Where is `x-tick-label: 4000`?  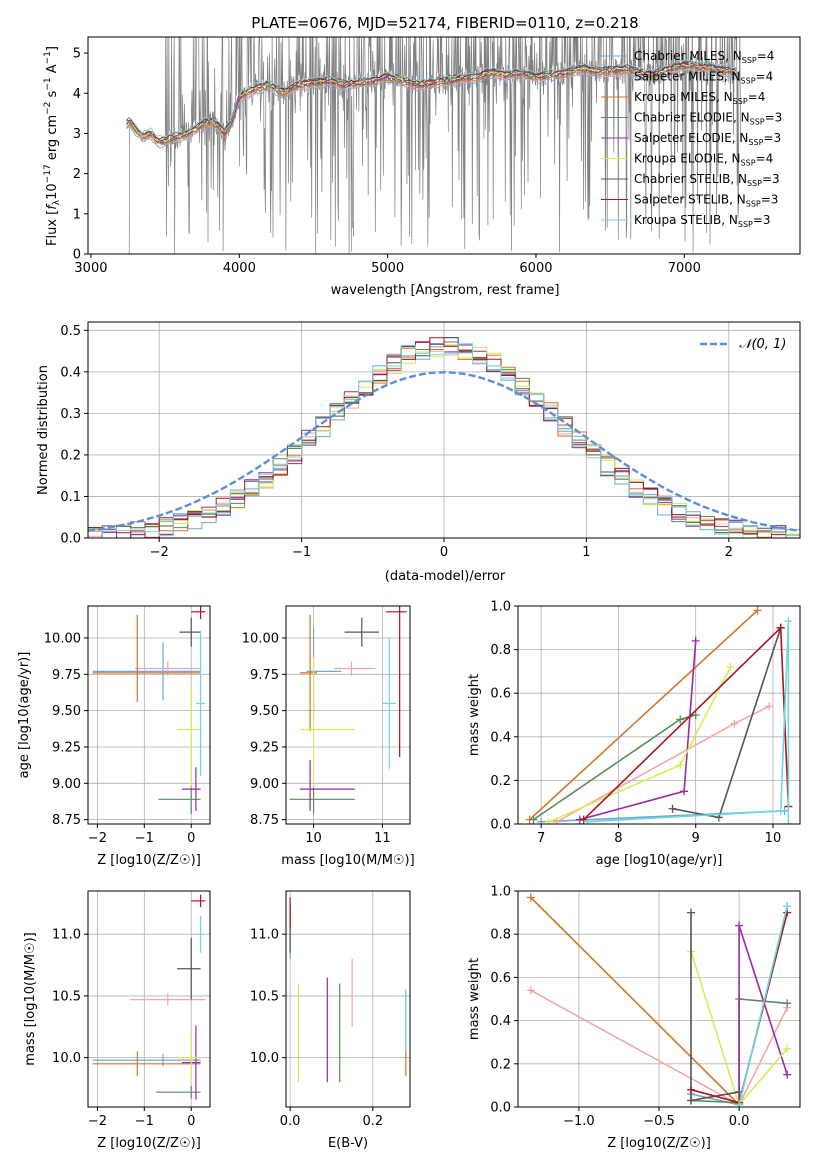 x-tick-label: 4000 is located at coordinates (239, 268).